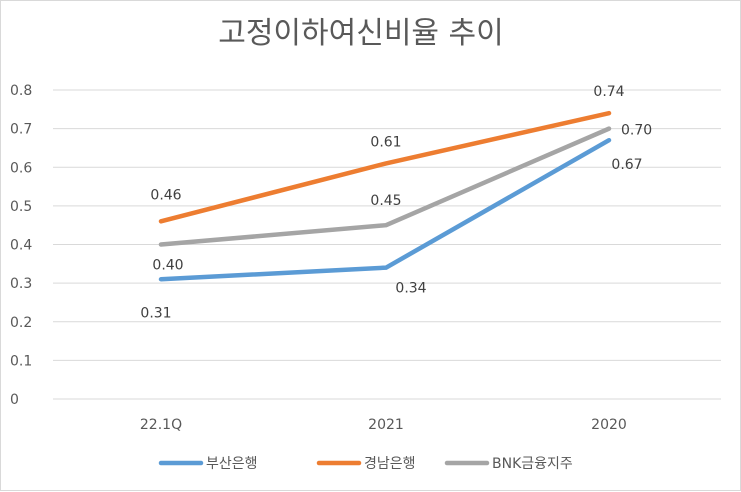  What do you see at coordinates (21, 207) in the screenshot?
I see `y-tick-label: 0.5` at bounding box center [21, 207].